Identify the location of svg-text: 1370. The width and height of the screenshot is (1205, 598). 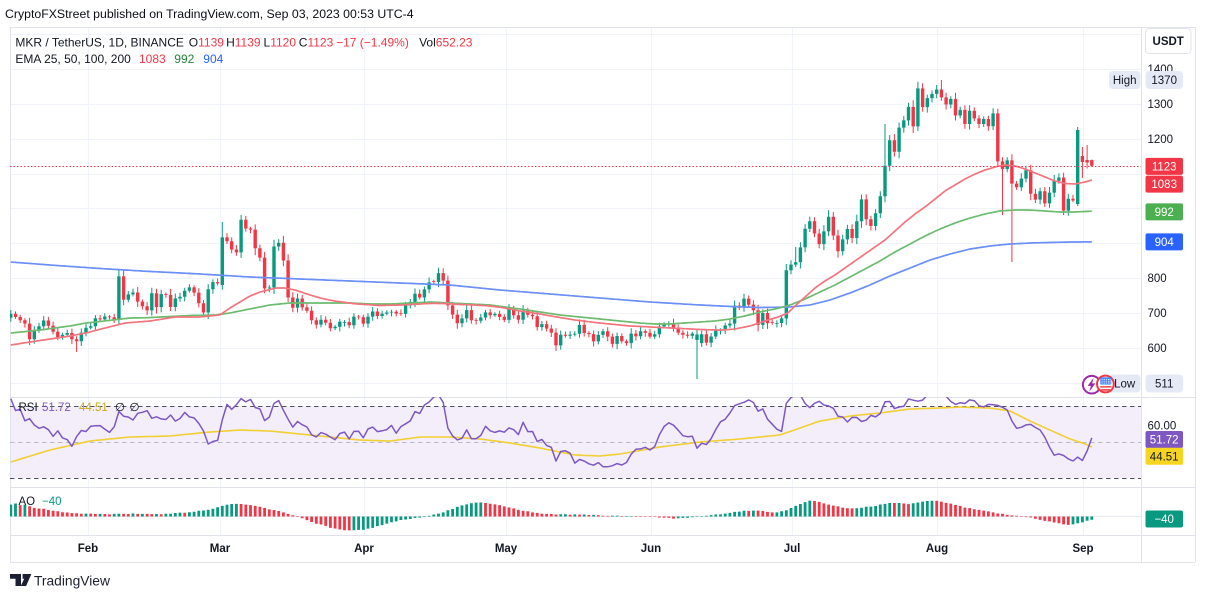
(1164, 81).